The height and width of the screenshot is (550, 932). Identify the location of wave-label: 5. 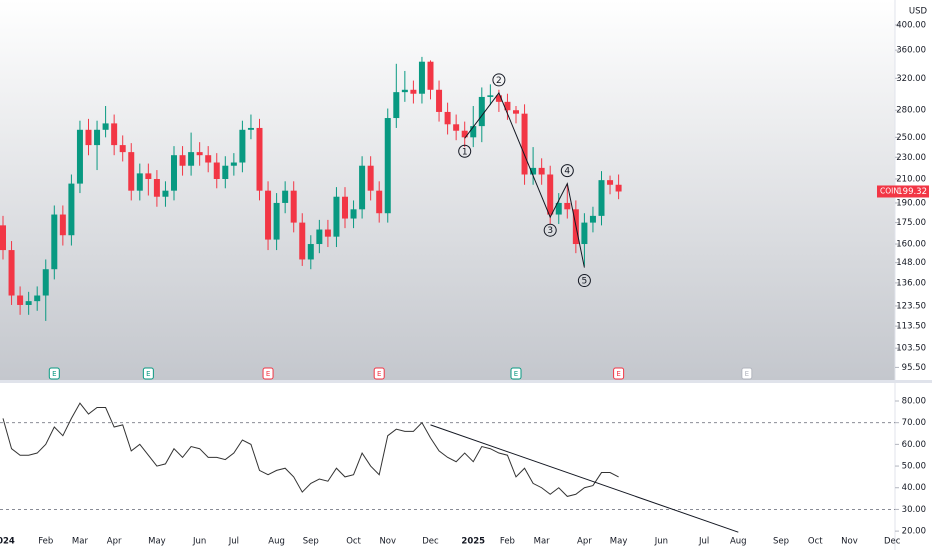
(585, 282).